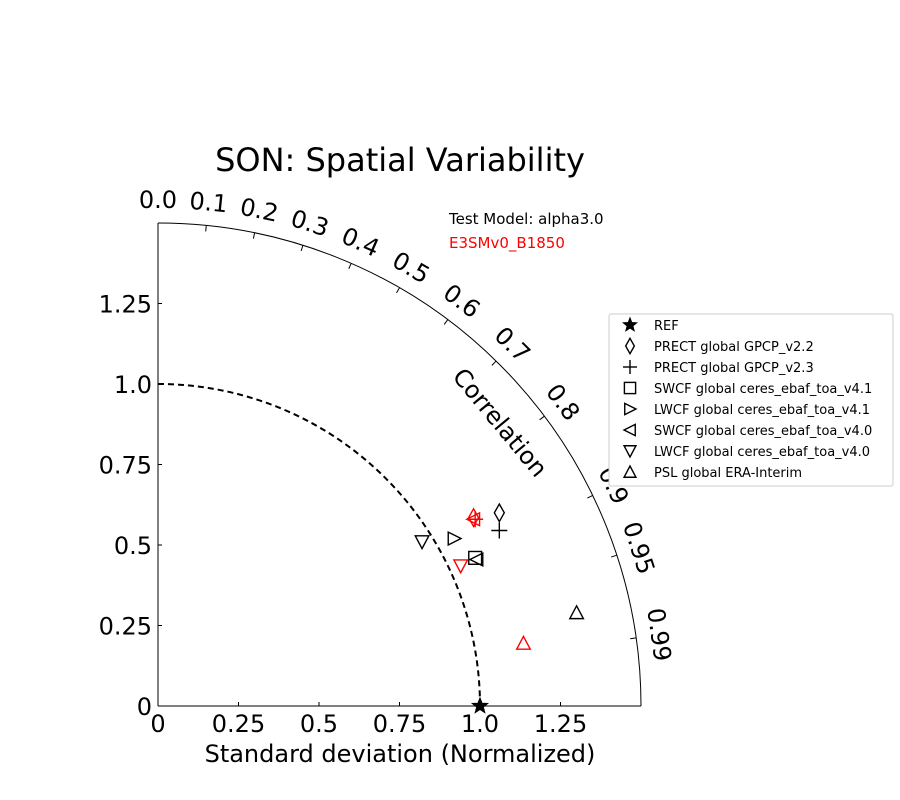 The height and width of the screenshot is (800, 900). Describe the element at coordinates (650, 325) in the screenshot. I see `legend-item: REF` at that location.